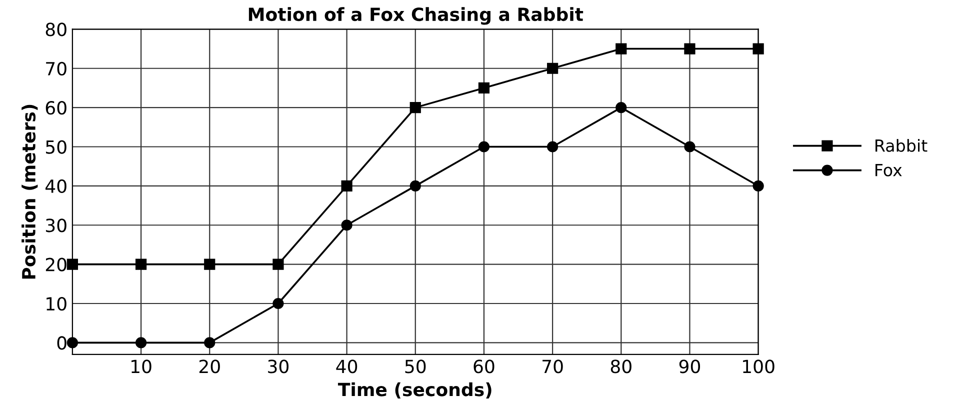 This screenshot has height=417, width=966. Describe the element at coordinates (415, 367) in the screenshot. I see `x-tick-label: 50` at that location.